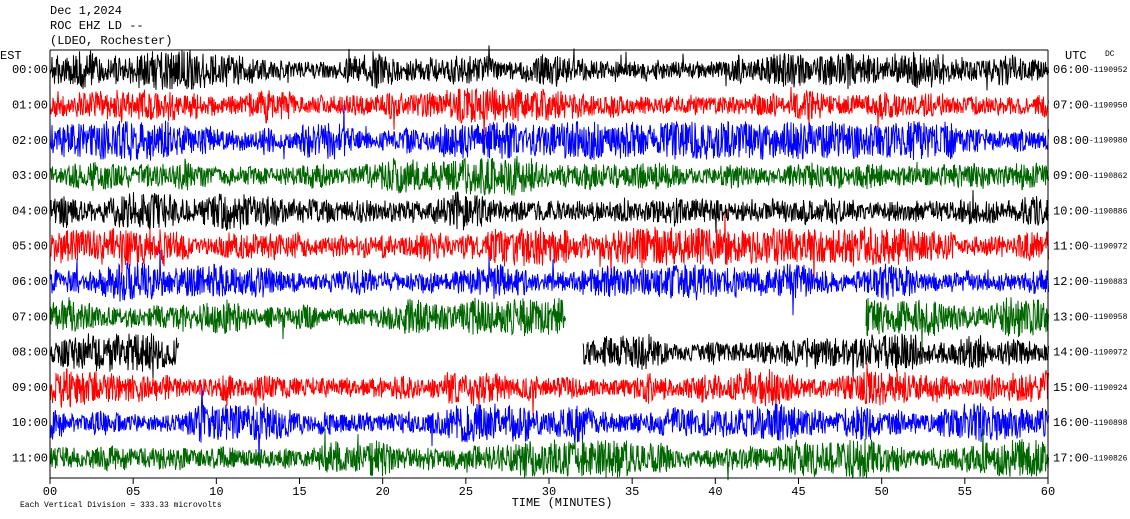 The image size is (1130, 519). What do you see at coordinates (30, 141) in the screenshot?
I see `est-label: 02:00` at bounding box center [30, 141].